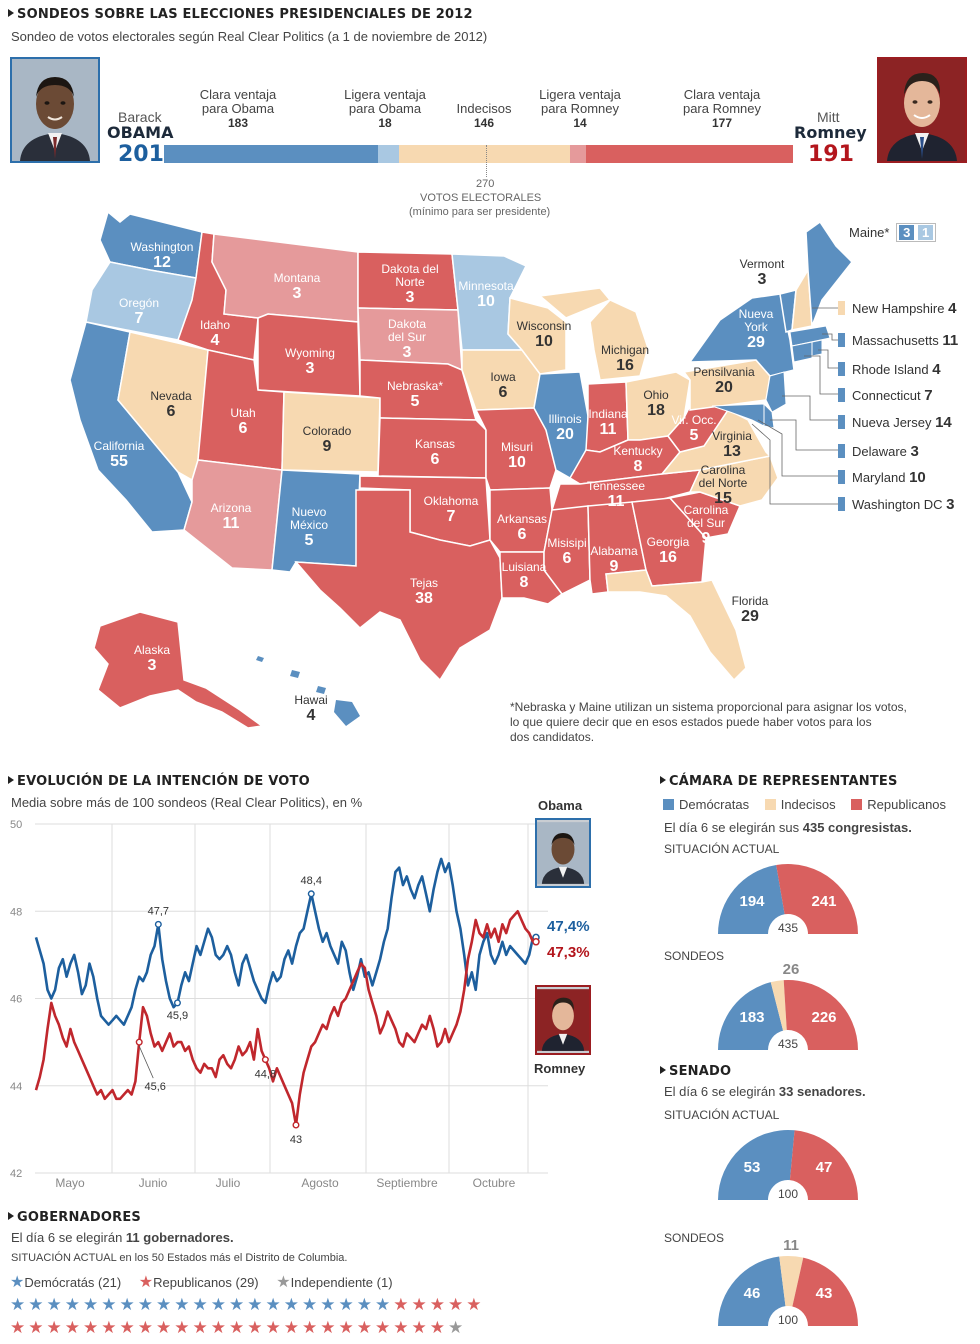  Describe the element at coordinates (522, 528) in the screenshot. I see `label-arkansas: Arkansas 6` at that location.